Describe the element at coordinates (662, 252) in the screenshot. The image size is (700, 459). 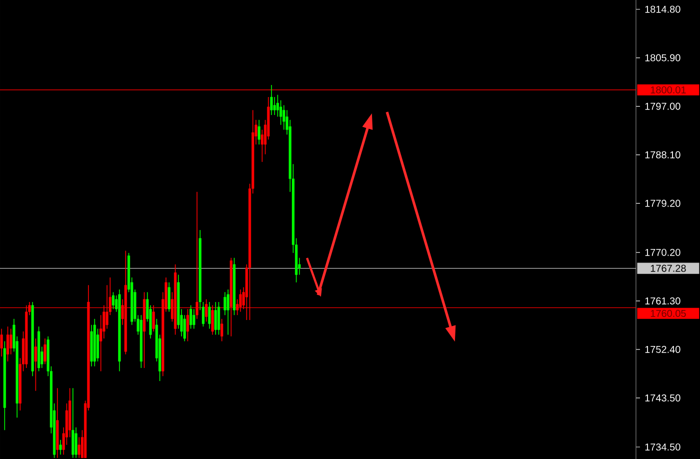
I see `y-tick-label: 1770.20` at that location.